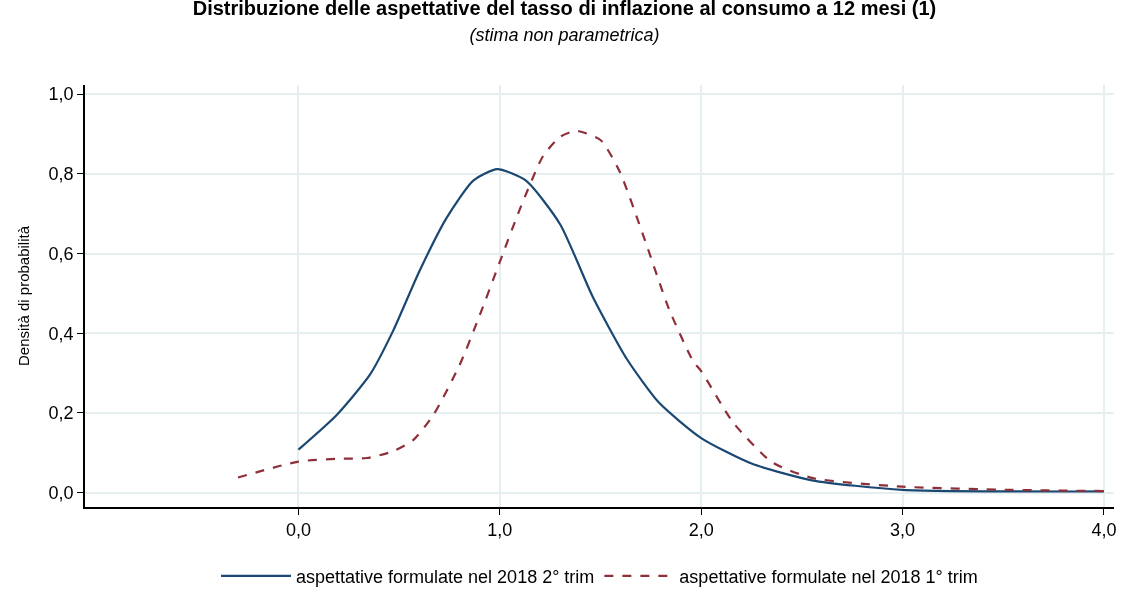 Image resolution: width=1129 pixels, height=607 pixels. What do you see at coordinates (445, 576) in the screenshot?
I see `legend-label: aspettative formulate nel 2018 2° trim` at bounding box center [445, 576].